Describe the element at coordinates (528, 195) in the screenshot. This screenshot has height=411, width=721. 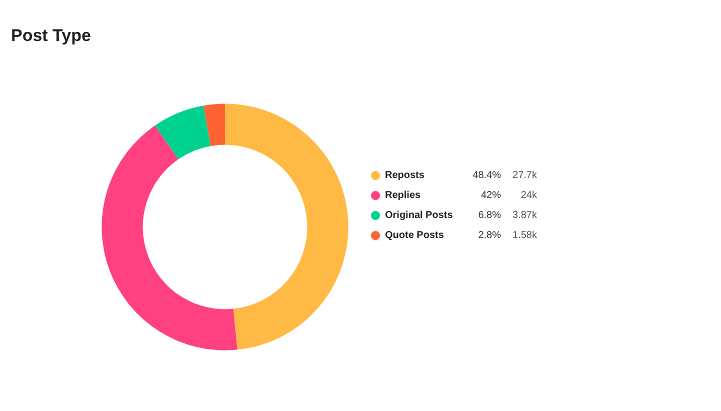
I see `text: 24k` at that location.